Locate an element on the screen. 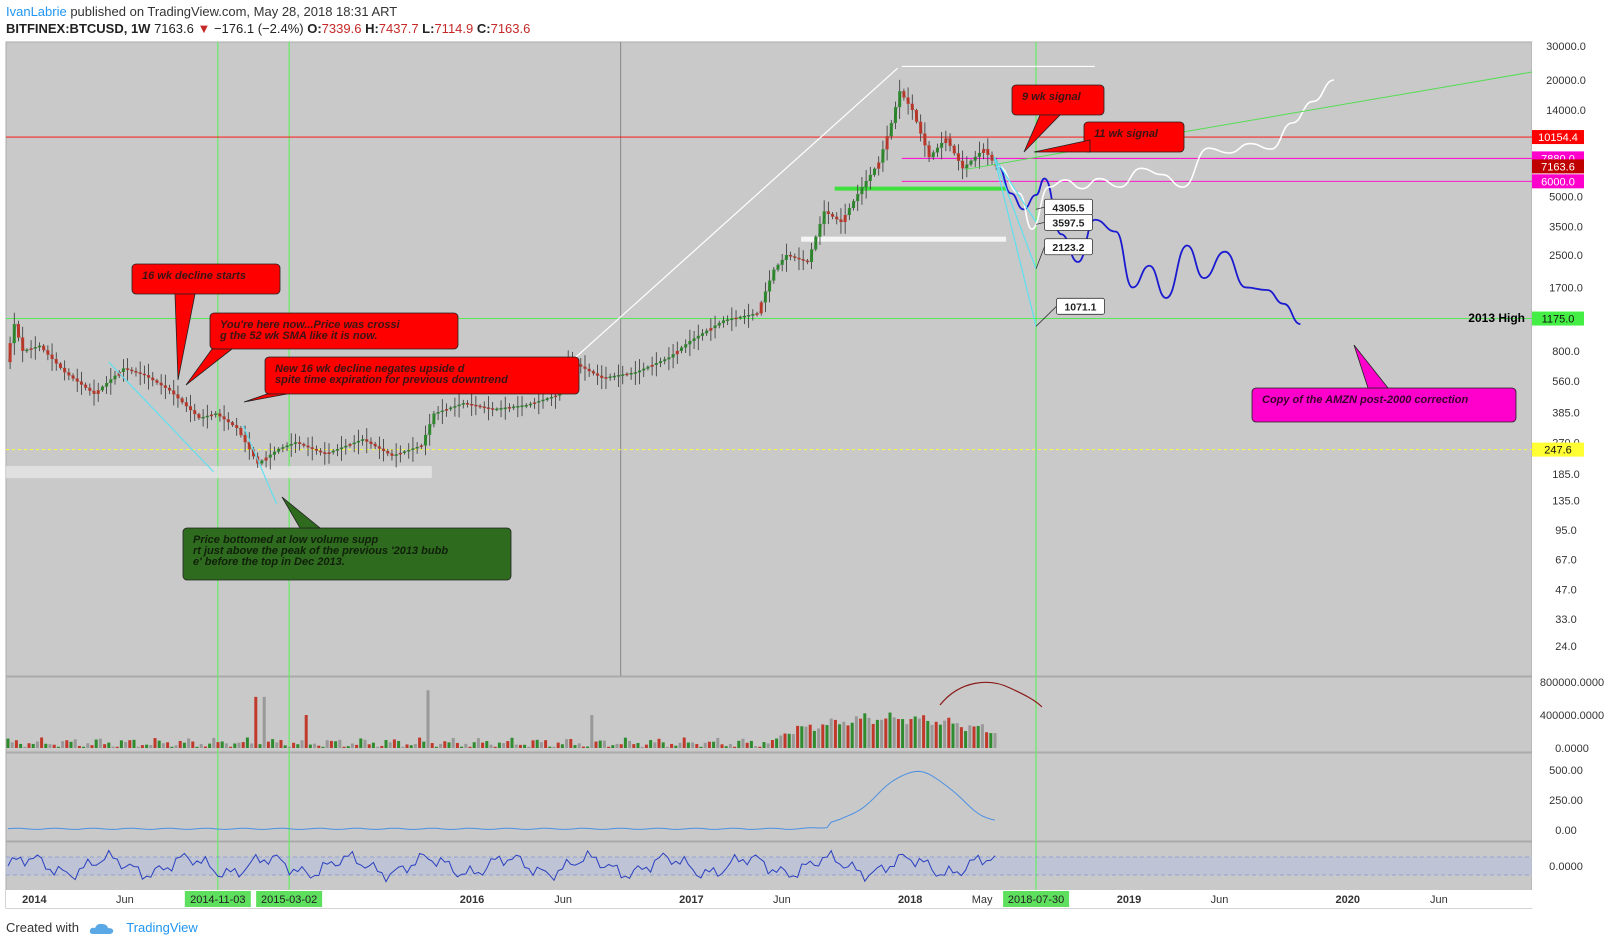 This screenshot has width=1614, height=945. y-tick-label: 560.0 is located at coordinates (1566, 382).